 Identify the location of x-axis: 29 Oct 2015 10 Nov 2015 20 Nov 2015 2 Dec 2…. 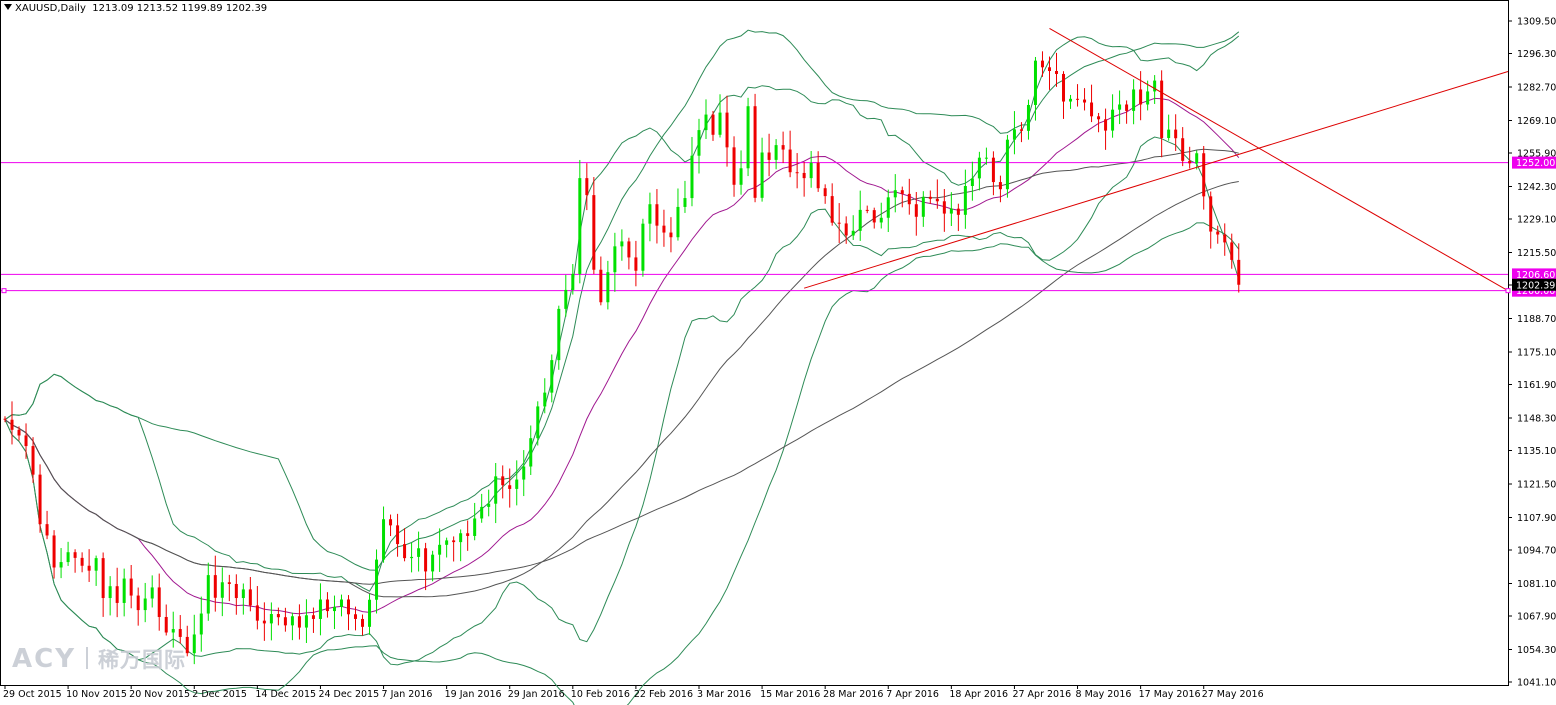
(633, 692).